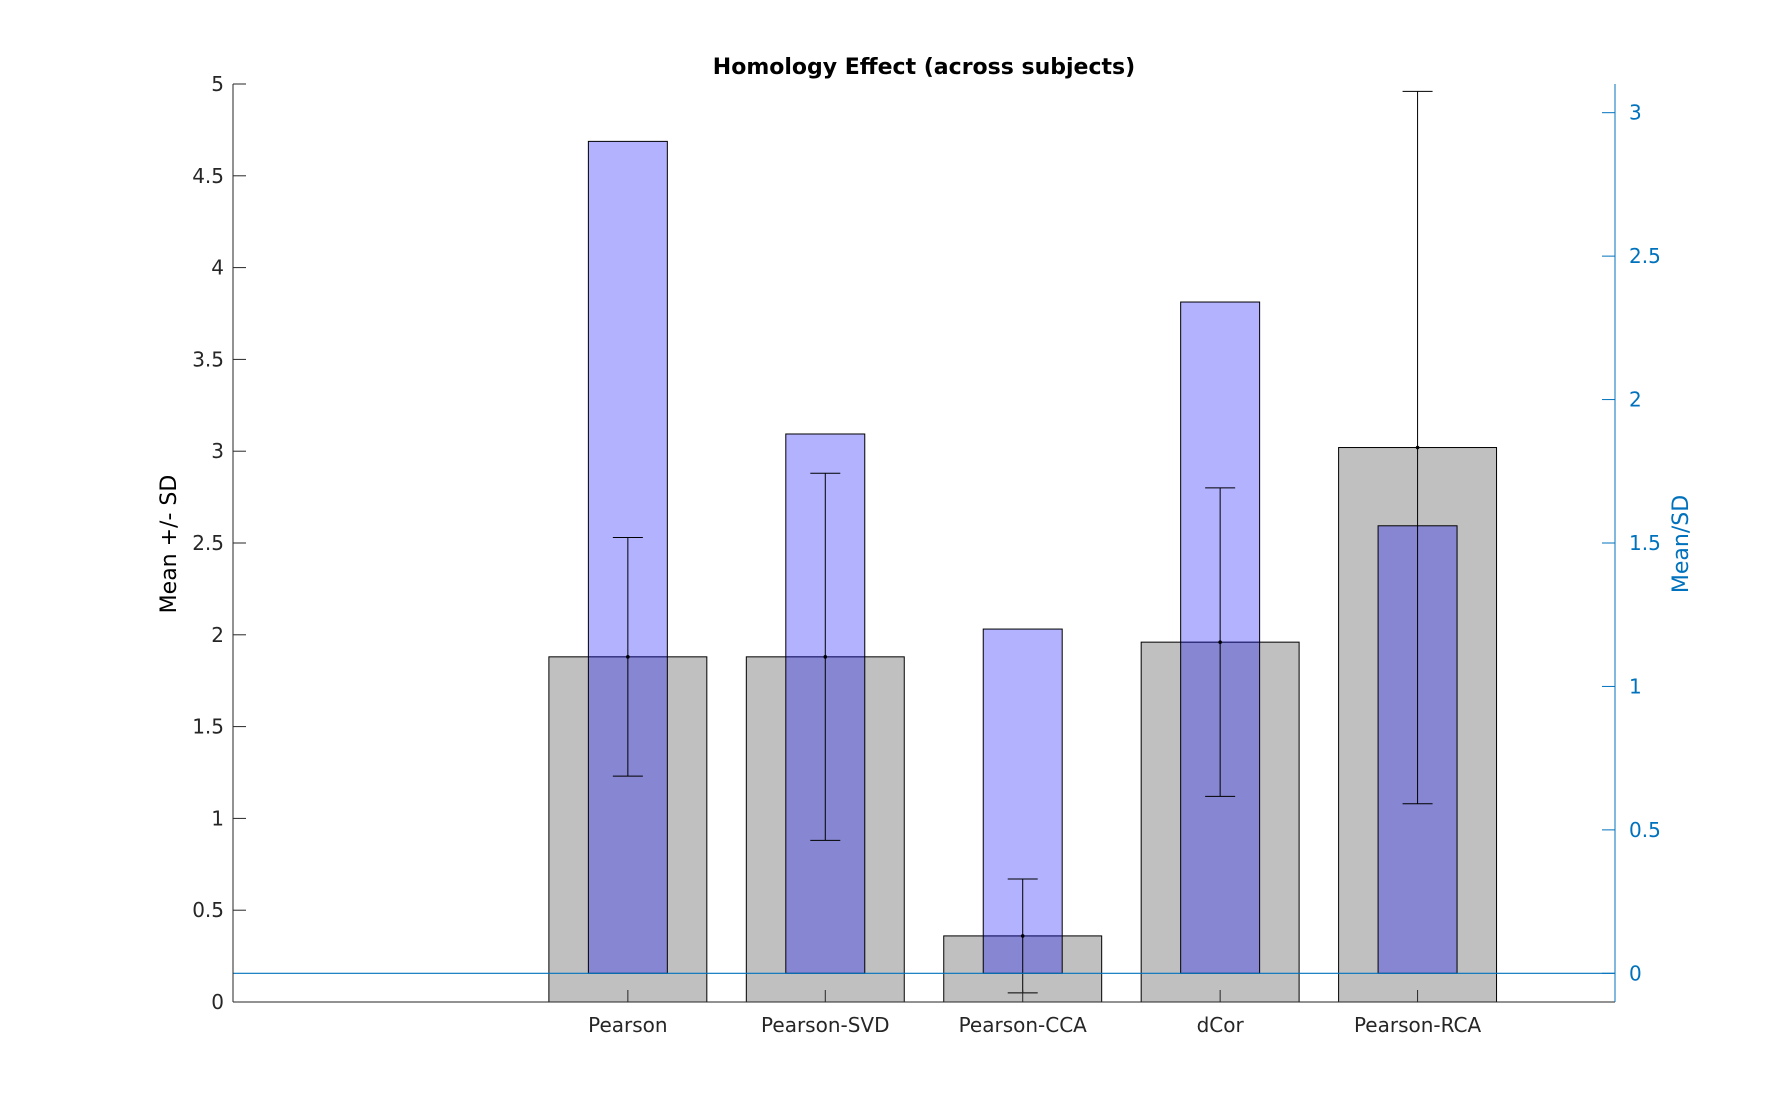 The width and height of the screenshot is (1766, 1114). Describe the element at coordinates (1023, 1025) in the screenshot. I see `category-label: Pearson-CCA` at that location.